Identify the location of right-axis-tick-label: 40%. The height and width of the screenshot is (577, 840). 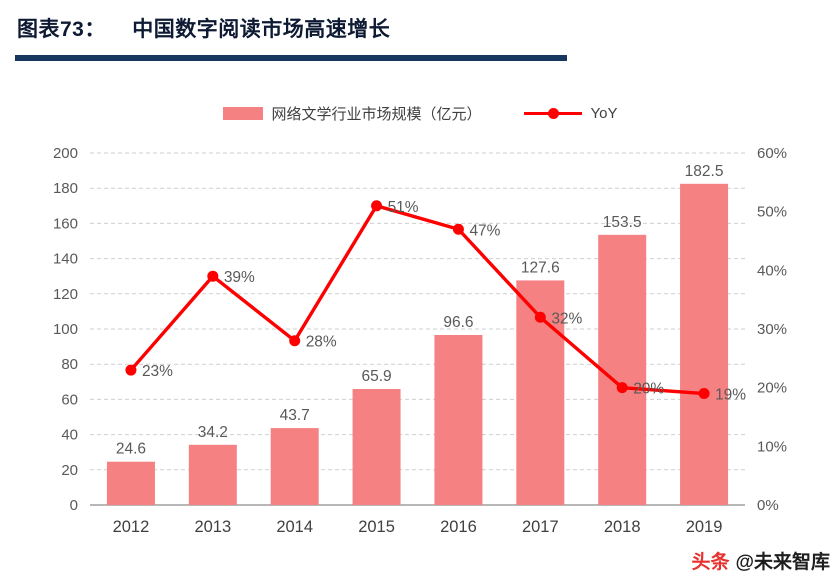
(772, 270).